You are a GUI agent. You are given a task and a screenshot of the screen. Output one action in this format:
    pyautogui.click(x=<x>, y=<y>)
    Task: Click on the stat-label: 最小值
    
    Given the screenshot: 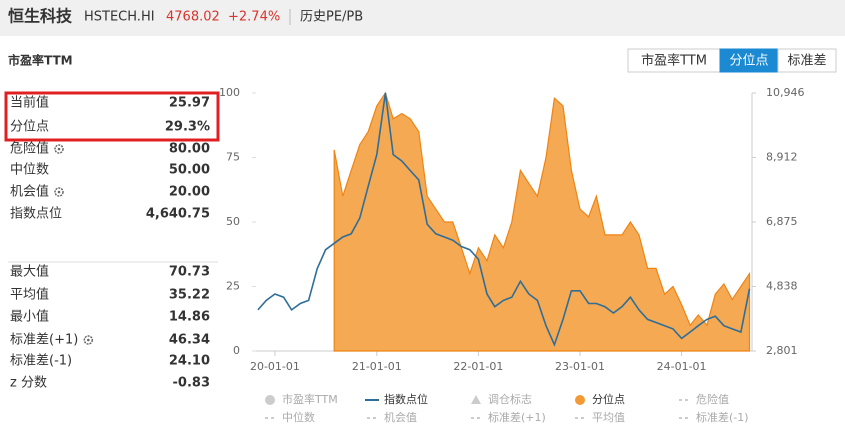 What is the action you would take?
    pyautogui.click(x=29, y=317)
    